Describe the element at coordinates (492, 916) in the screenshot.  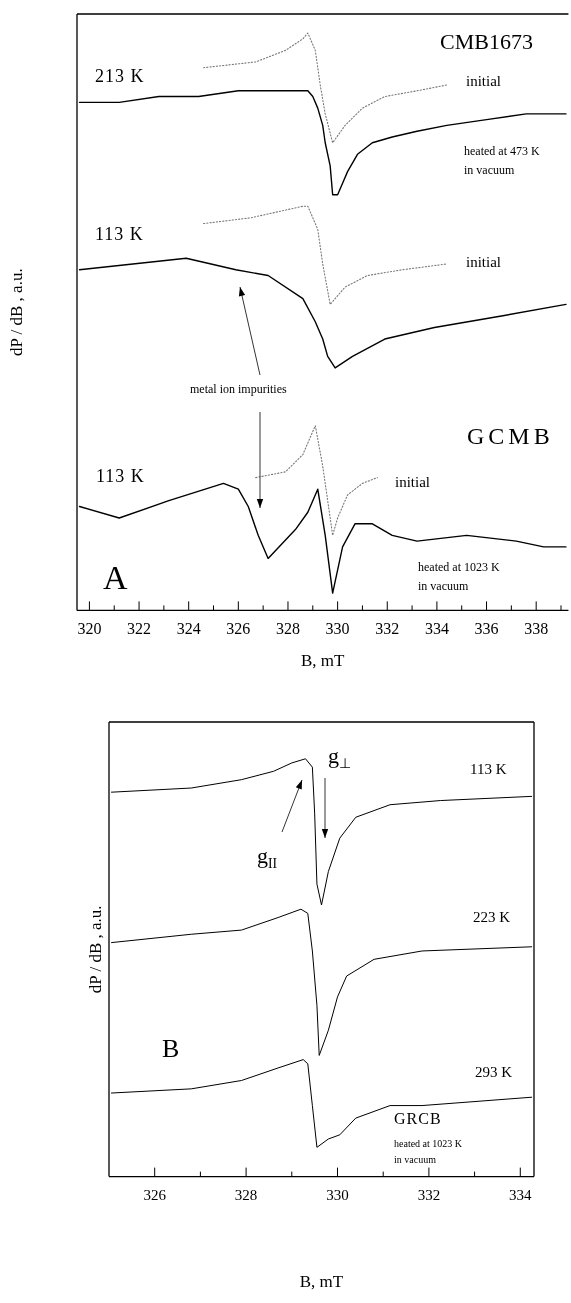
I see `annotation: 223 K` at that location.